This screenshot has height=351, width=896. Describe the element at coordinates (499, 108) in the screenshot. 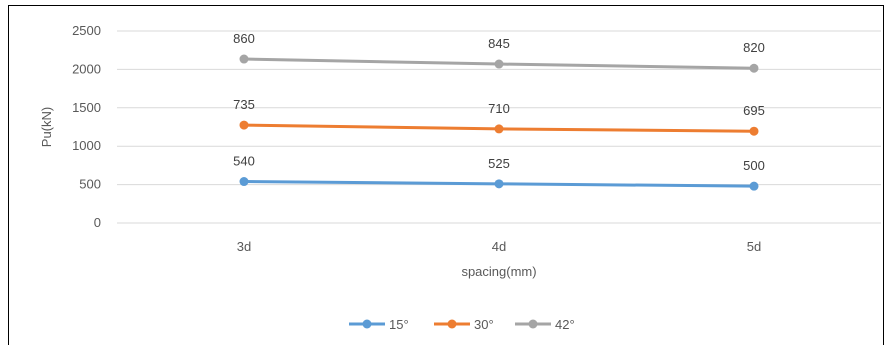

I see `data-label: 710` at that location.